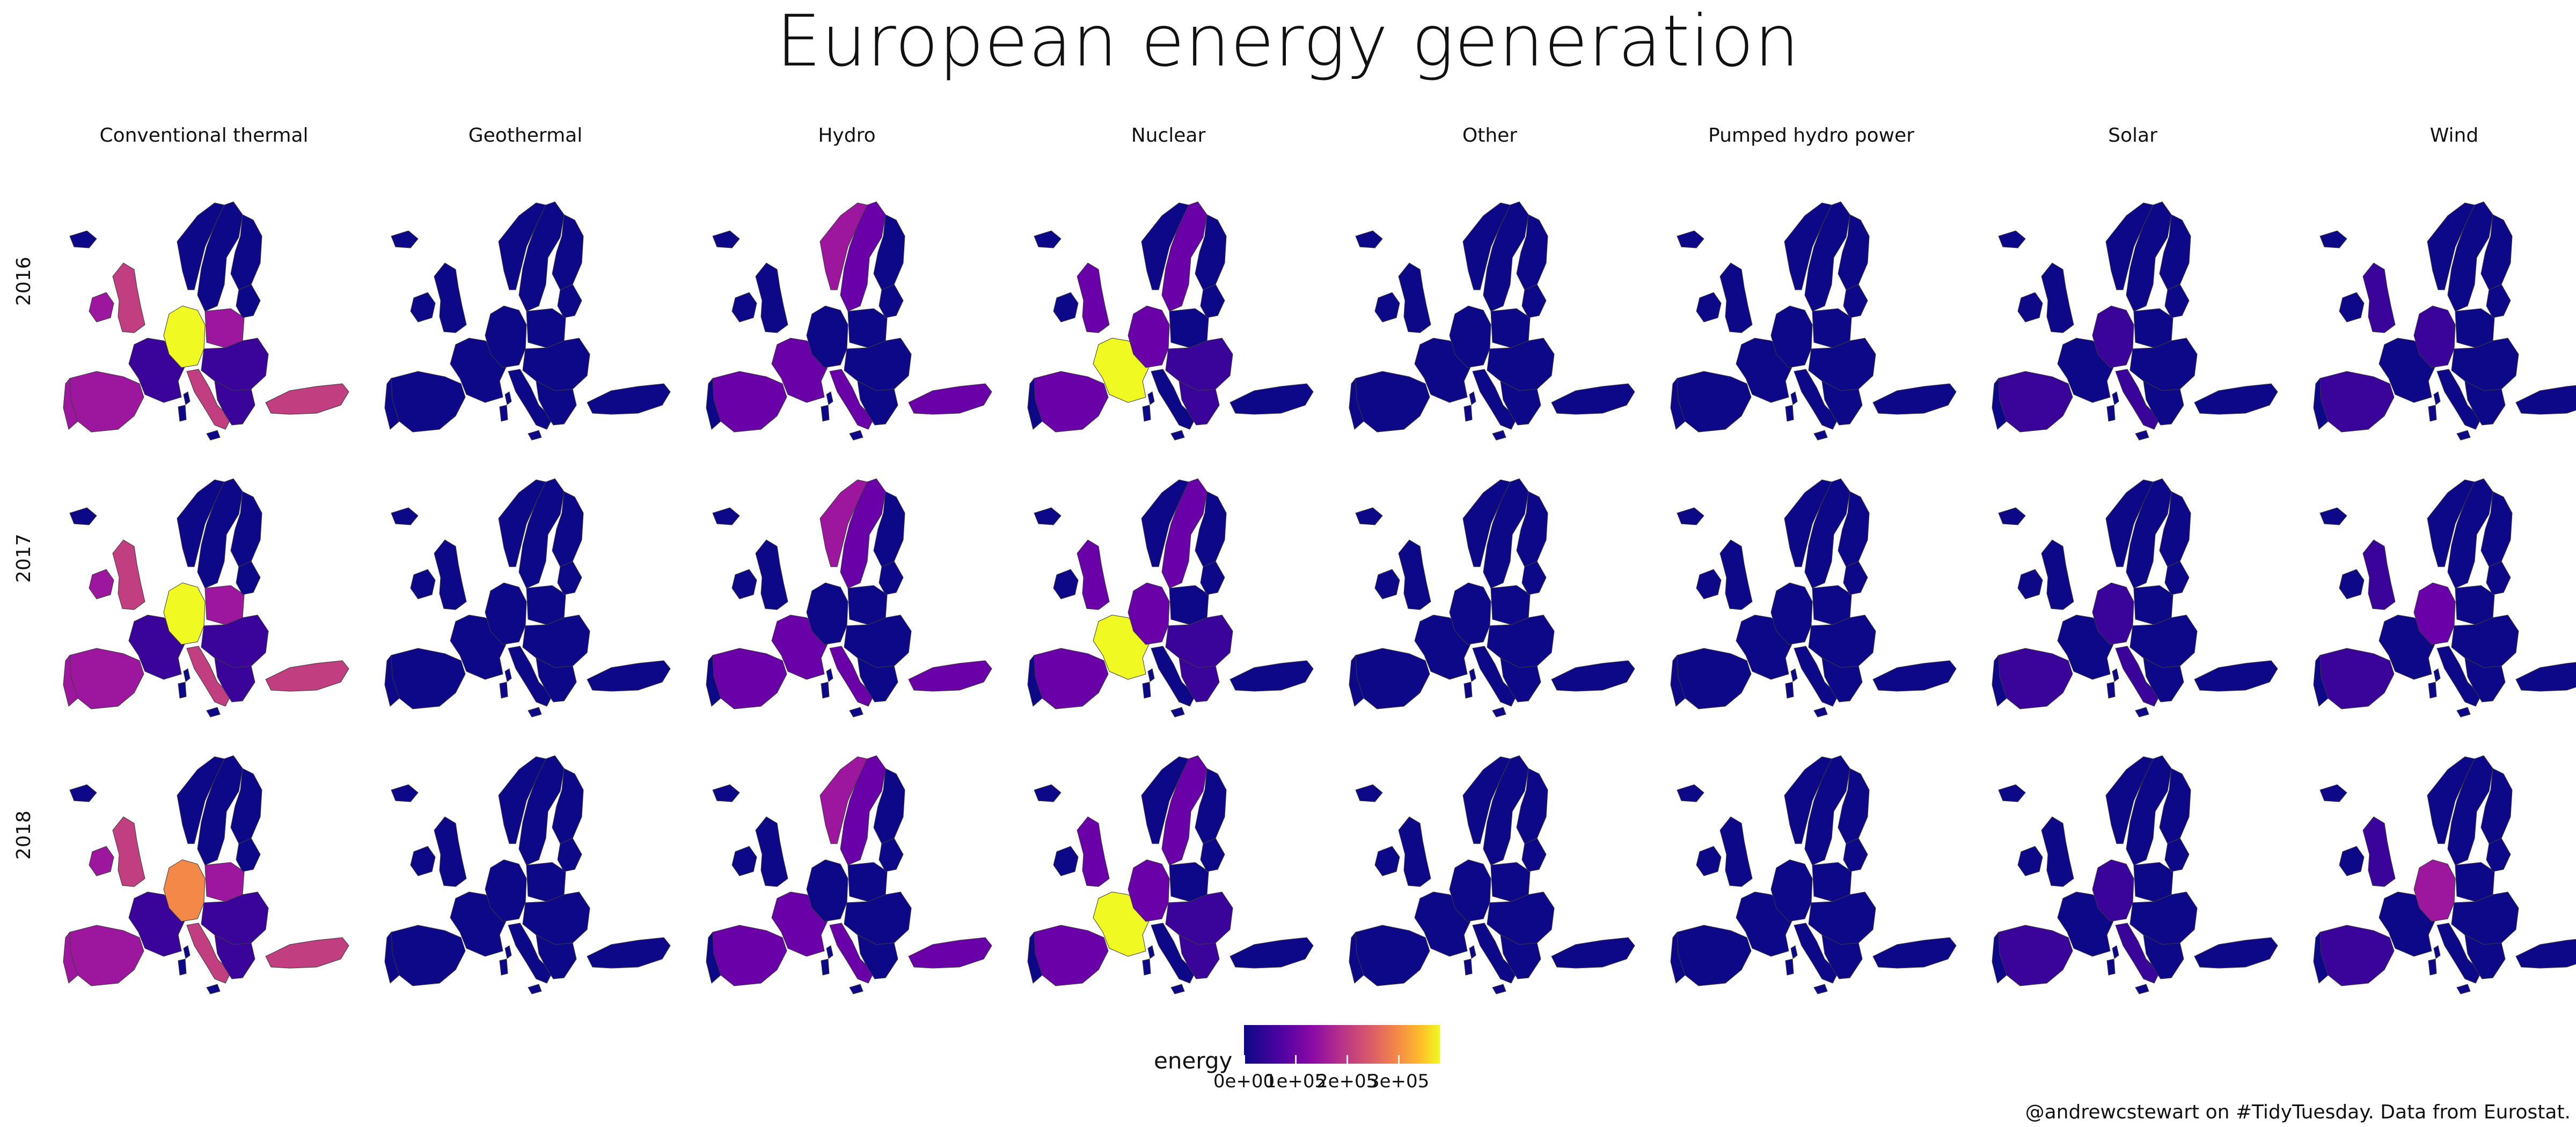 The height and width of the screenshot is (1127, 2576). What do you see at coordinates (1813, 321) in the screenshot?
I see `map-pumped-hydro-power-2016` at bounding box center [1813, 321].